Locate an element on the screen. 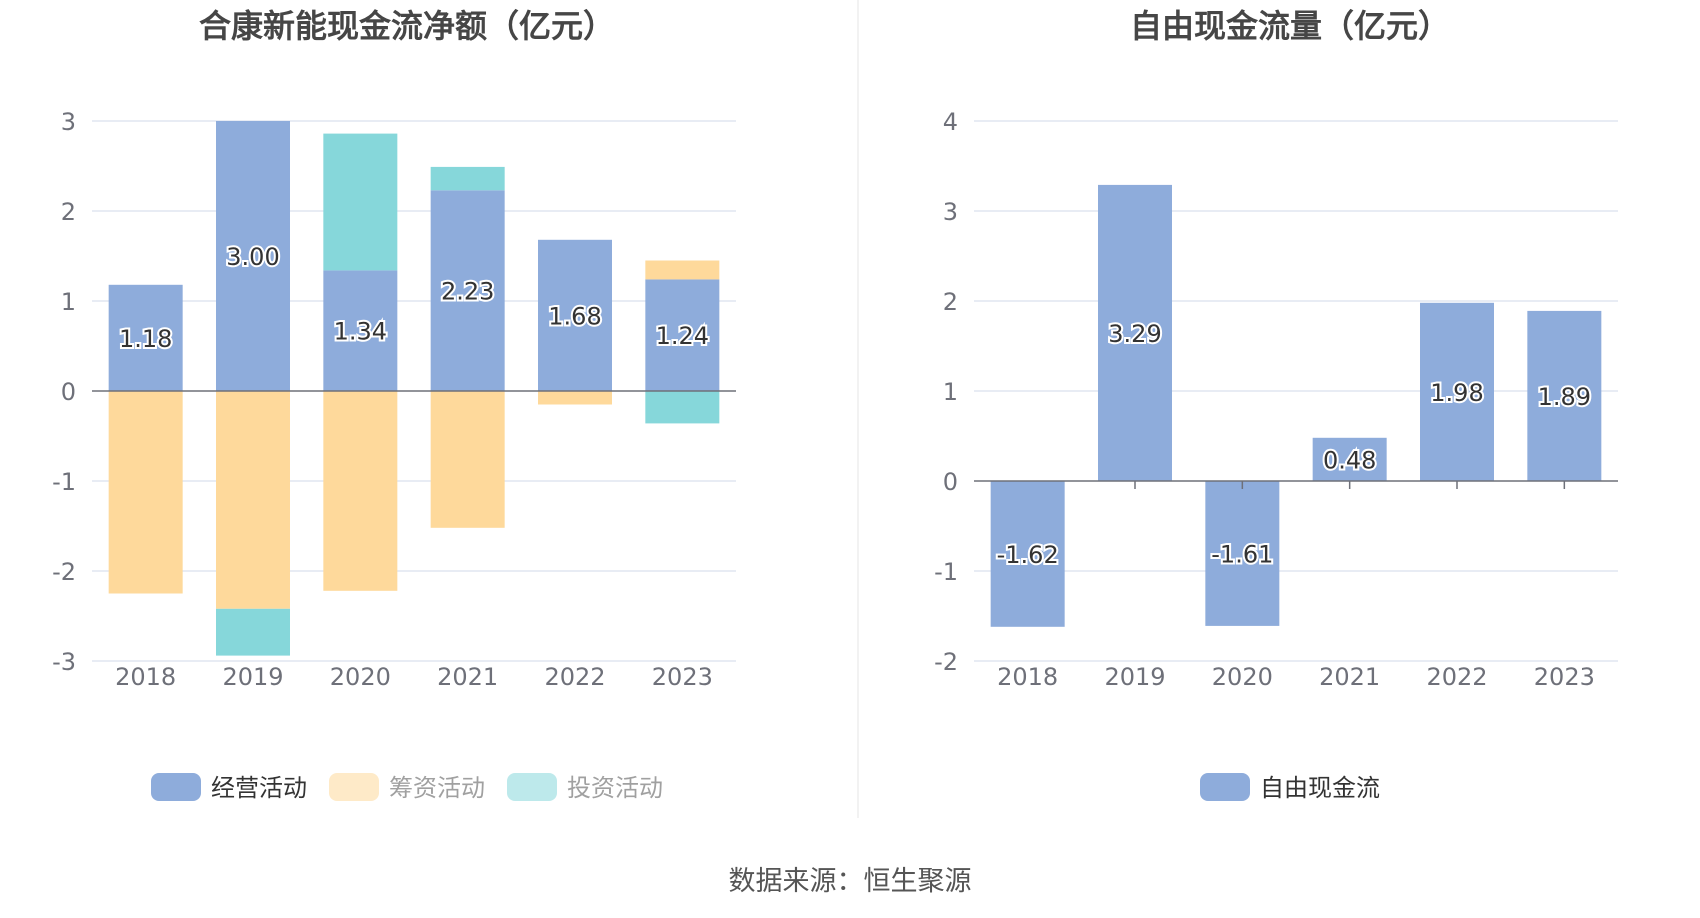 The height and width of the screenshot is (918, 1700). bar-自由现金流-2019 is located at coordinates (1135, 332).